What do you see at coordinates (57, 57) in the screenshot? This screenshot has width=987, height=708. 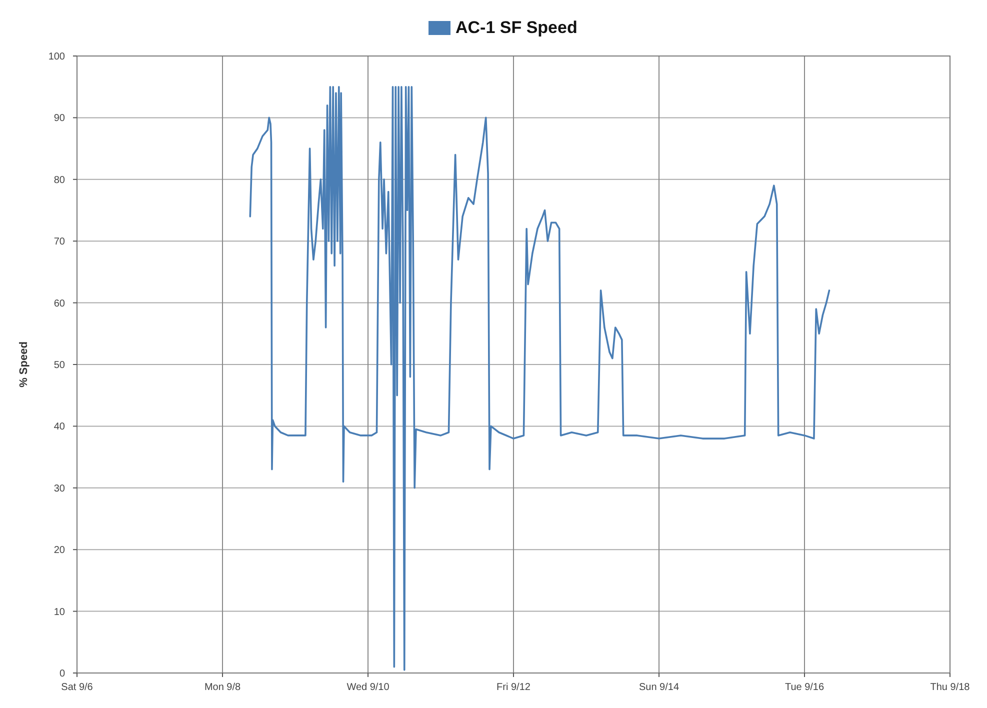 I see `y-tick-label: 100` at bounding box center [57, 57].